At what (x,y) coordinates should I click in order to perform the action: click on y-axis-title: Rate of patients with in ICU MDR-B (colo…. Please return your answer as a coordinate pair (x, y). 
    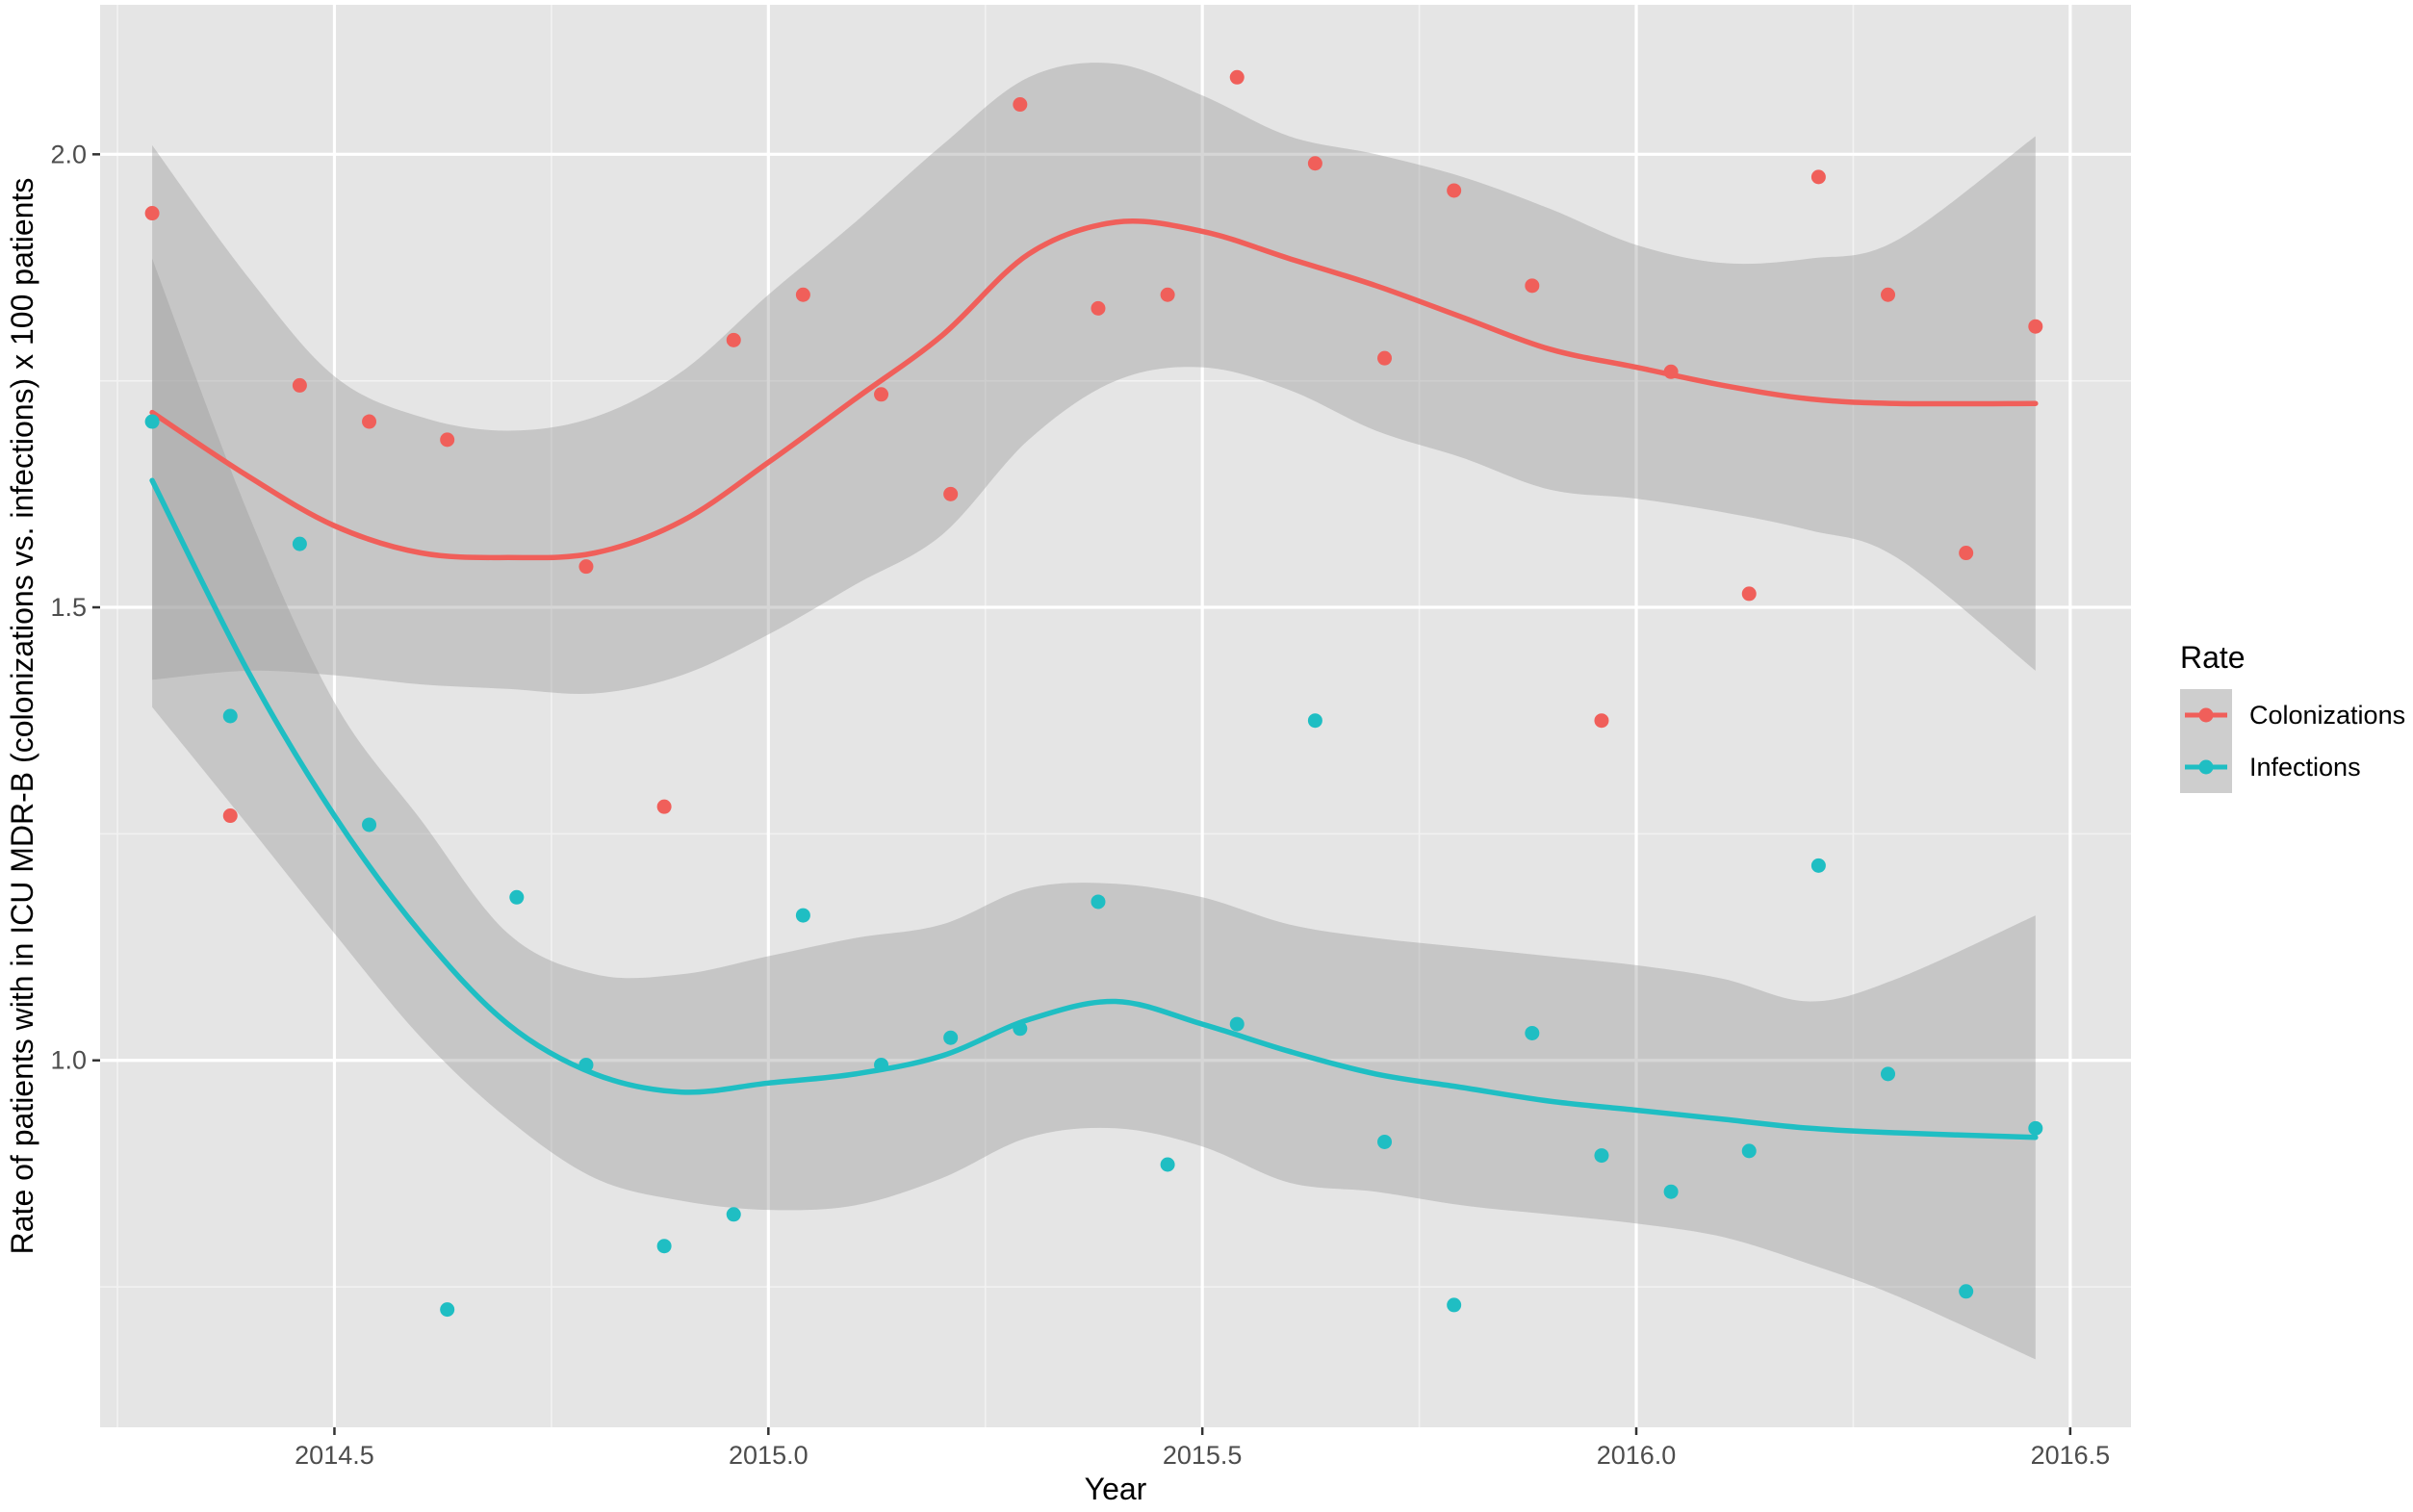
    Looking at the image, I should click on (22, 716).